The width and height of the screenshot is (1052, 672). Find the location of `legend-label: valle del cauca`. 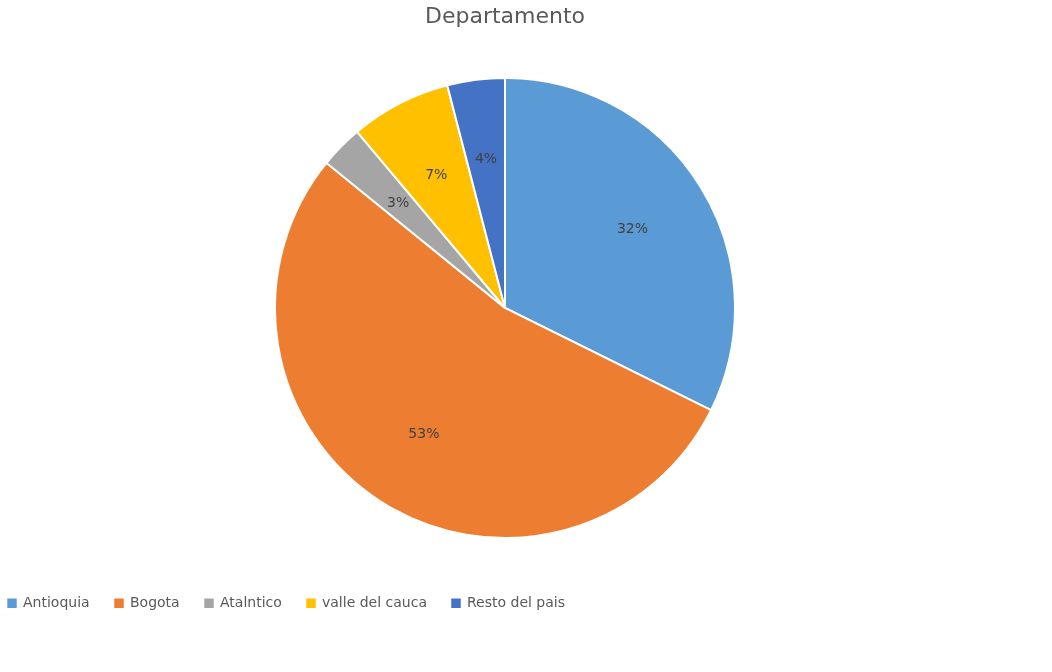

legend-label: valle del cauca is located at coordinates (374, 602).